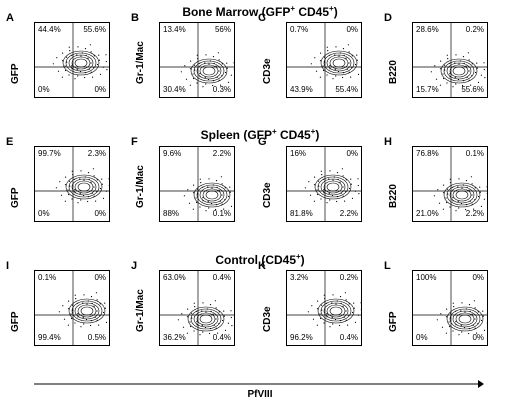 The height and width of the screenshot is (401, 520). What do you see at coordinates (255, 260) in the screenshot?
I see `section-title-text: Control (CD45` at bounding box center [255, 260].